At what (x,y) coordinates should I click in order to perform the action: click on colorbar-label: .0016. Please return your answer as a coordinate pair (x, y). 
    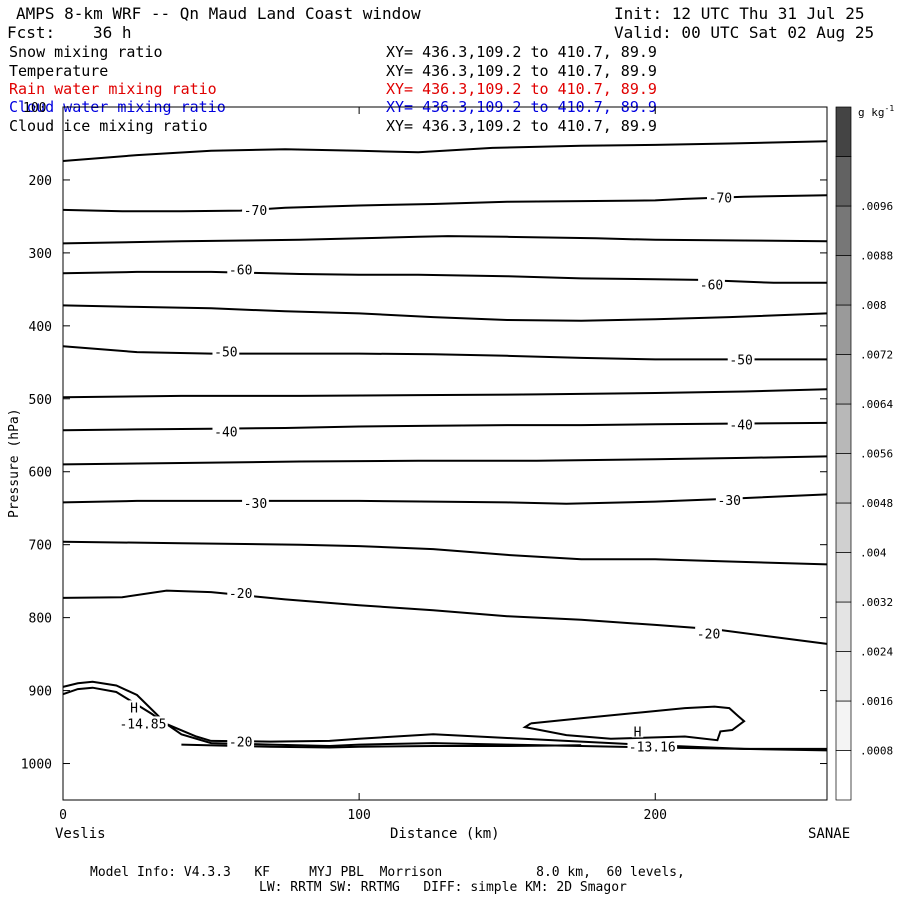
    Looking at the image, I should click on (876, 701).